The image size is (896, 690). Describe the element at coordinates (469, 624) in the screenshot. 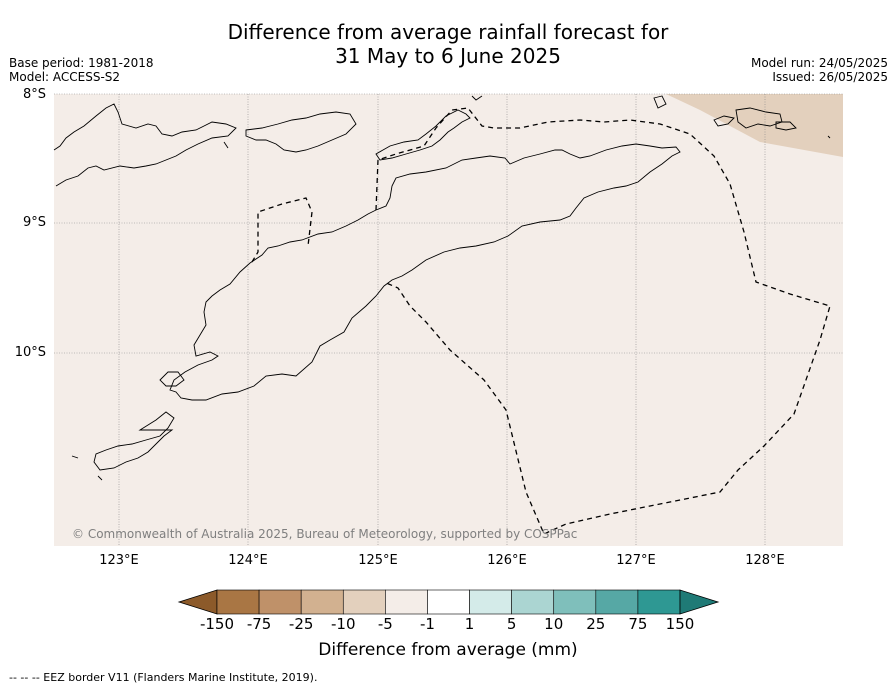

I see `colorbar-tick-label: 1` at that location.